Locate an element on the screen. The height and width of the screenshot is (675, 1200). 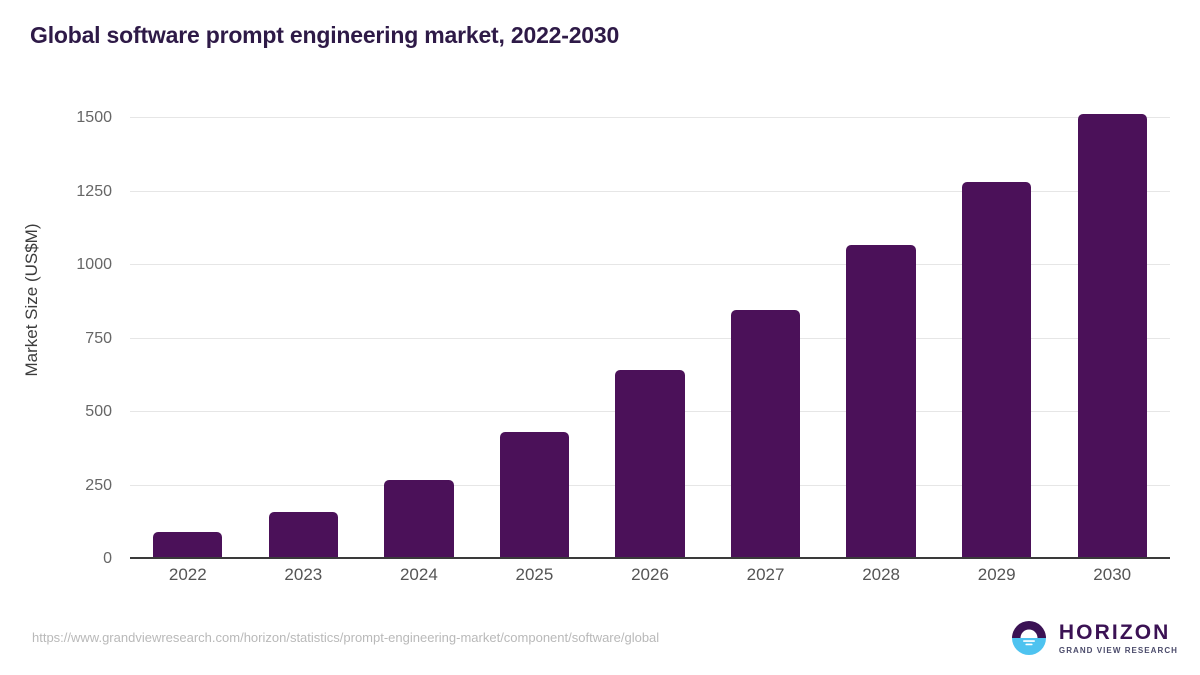
y-axis-tick-label: 1000 is located at coordinates (94, 264).